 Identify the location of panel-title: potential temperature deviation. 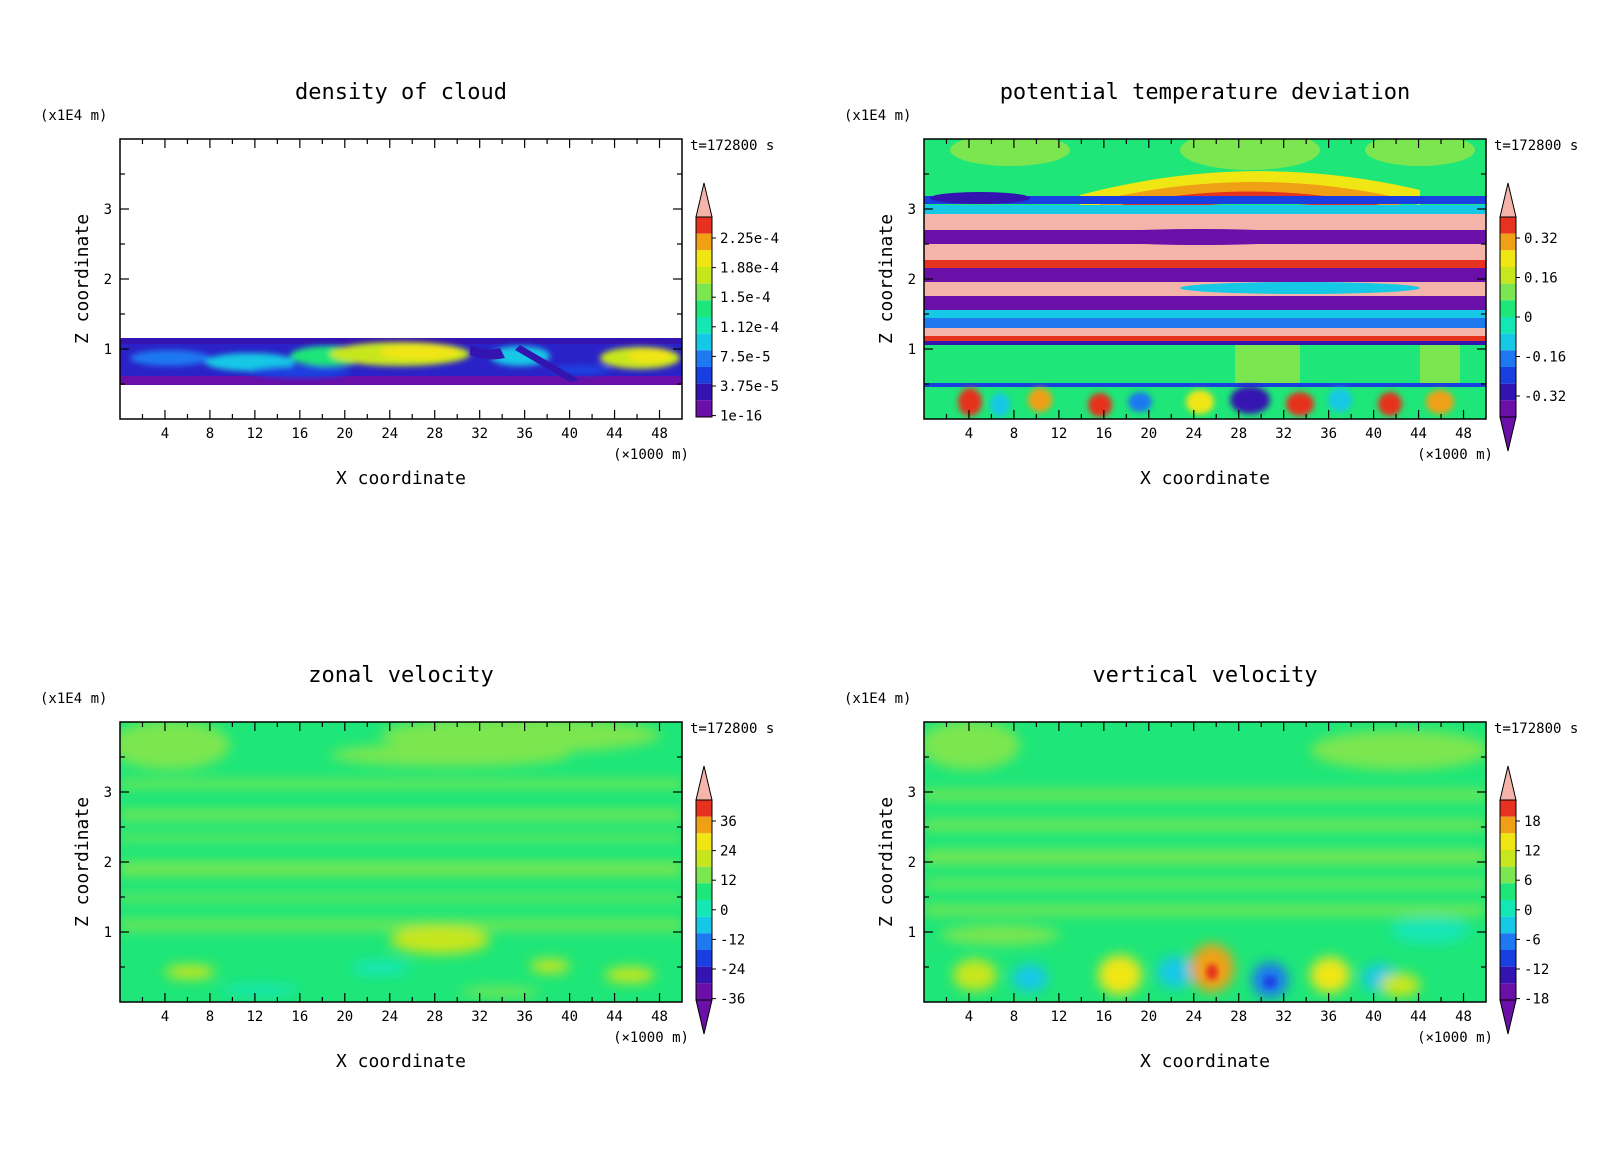
(1205, 92).